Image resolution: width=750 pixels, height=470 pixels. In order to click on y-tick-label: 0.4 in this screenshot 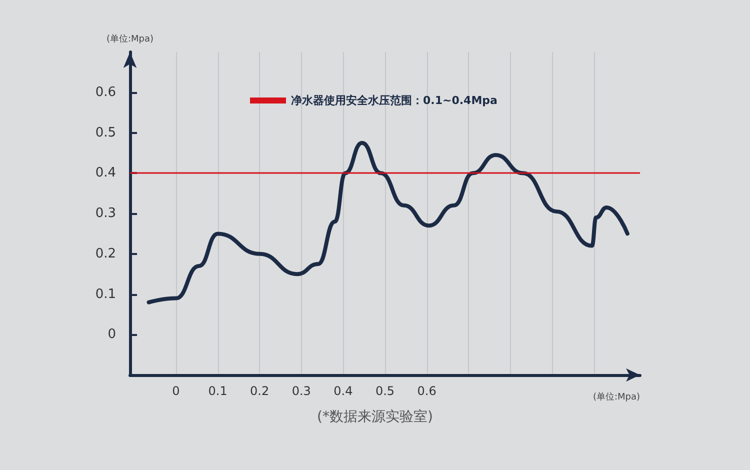, I will do `click(105, 173)`.